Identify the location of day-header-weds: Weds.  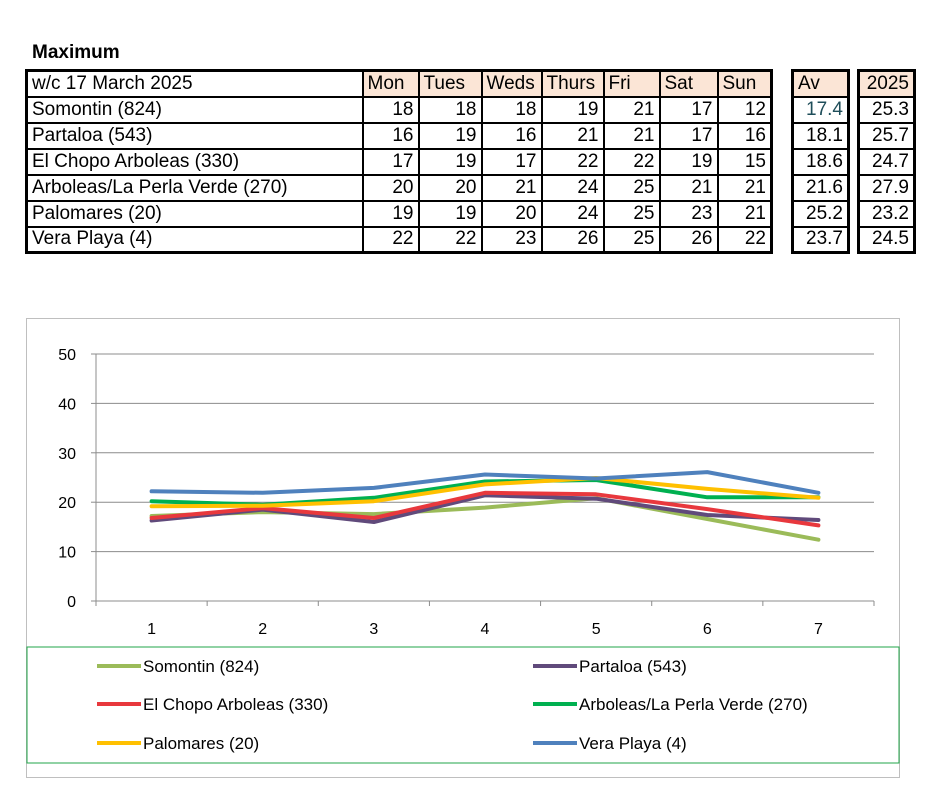
(511, 83).